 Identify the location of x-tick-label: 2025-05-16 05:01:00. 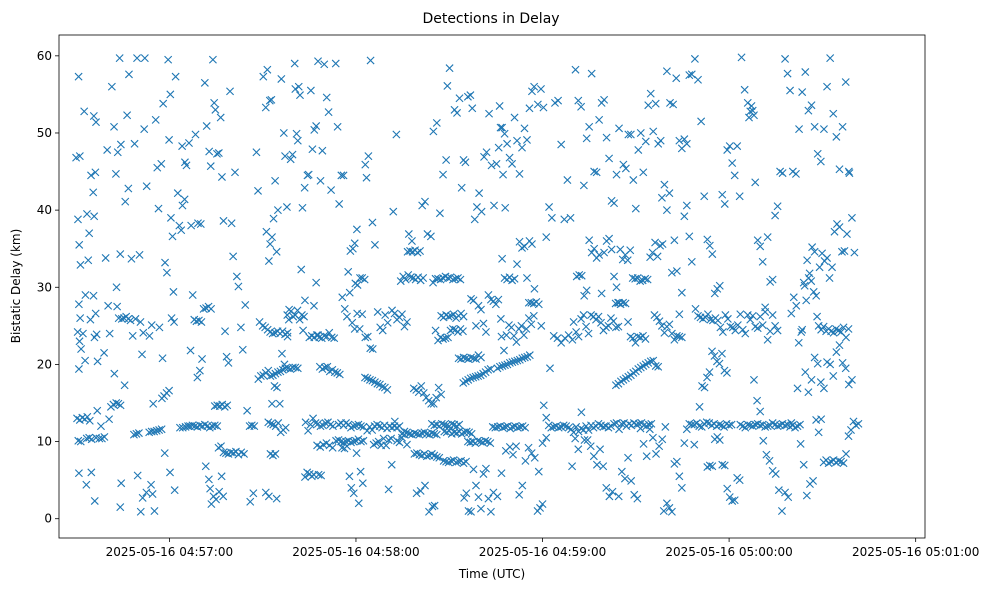
(915, 552).